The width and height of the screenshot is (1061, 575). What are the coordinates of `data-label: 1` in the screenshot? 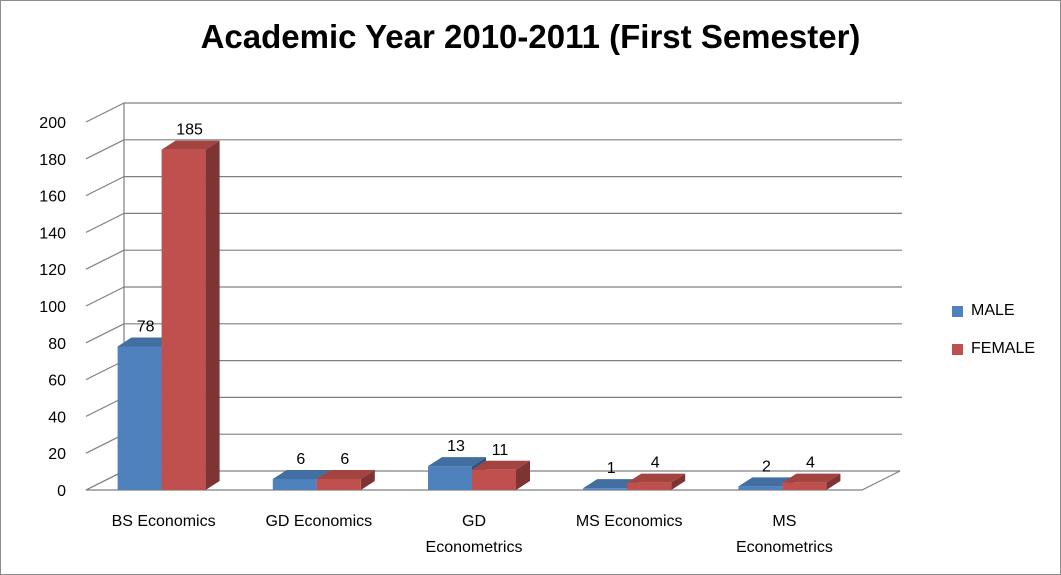 It's located at (611, 468).